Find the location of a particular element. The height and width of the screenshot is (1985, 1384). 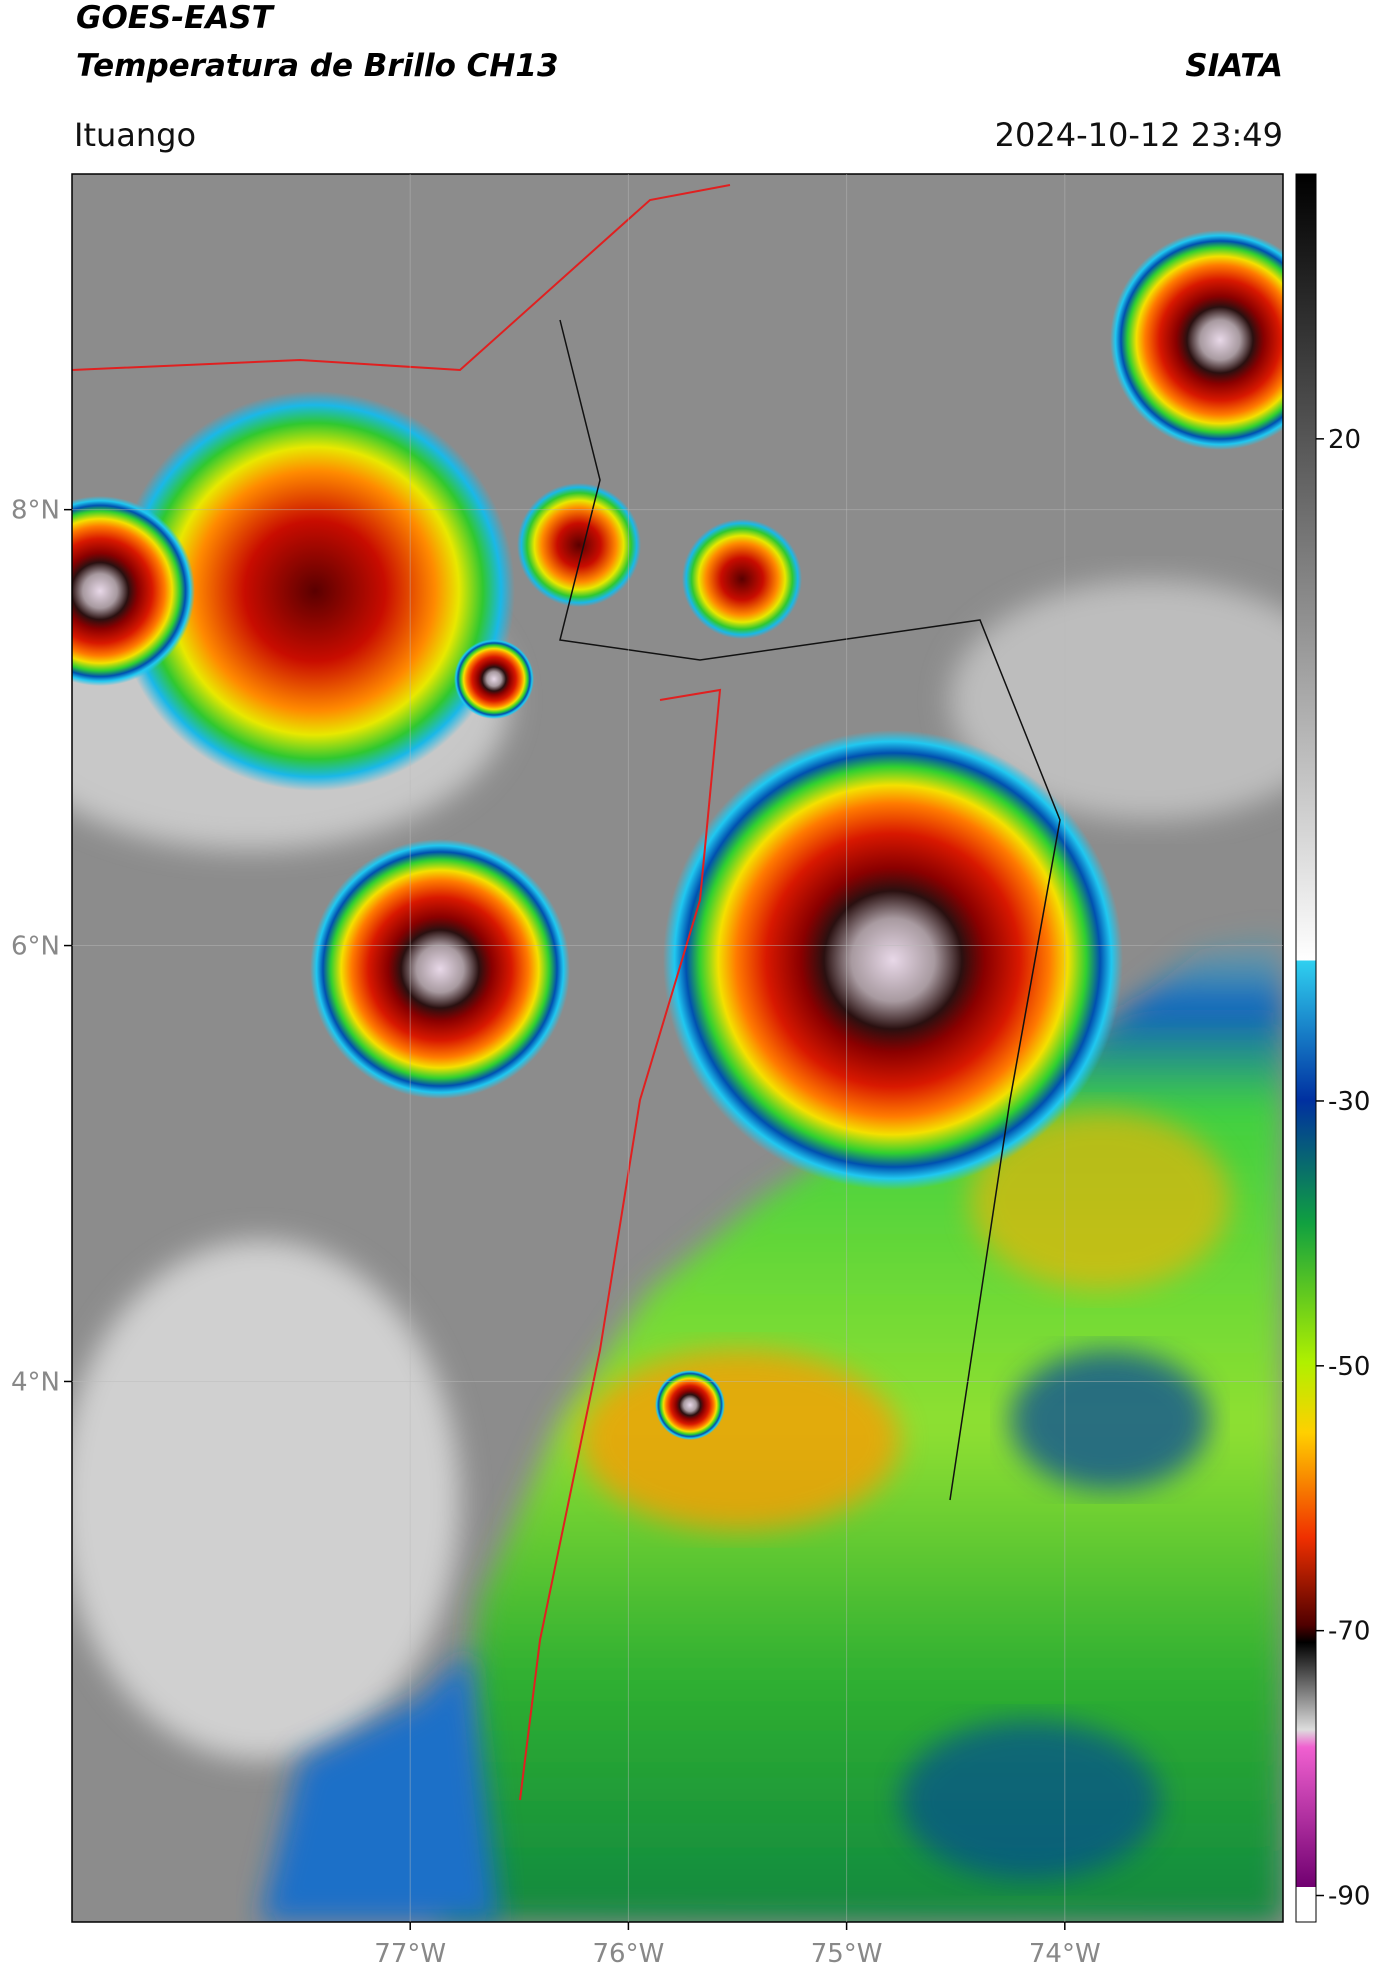

x-tick-label: 77°W is located at coordinates (410, 1954).